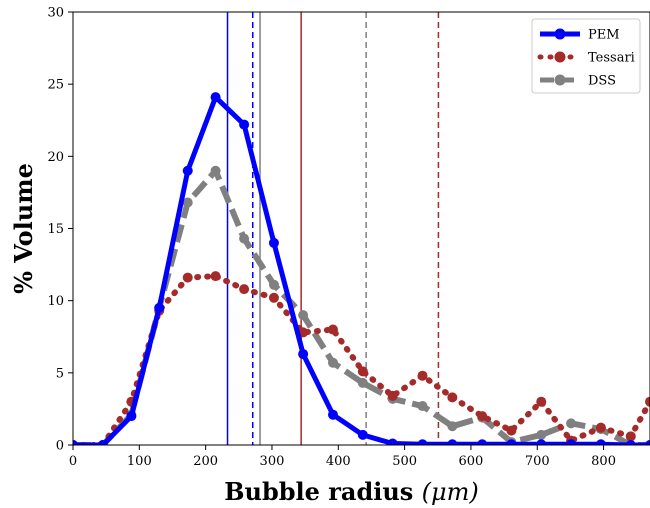 The height and width of the screenshot is (508, 650). Describe the element at coordinates (586, 56) in the screenshot. I see `legend: PEM Tessari DSS` at that location.